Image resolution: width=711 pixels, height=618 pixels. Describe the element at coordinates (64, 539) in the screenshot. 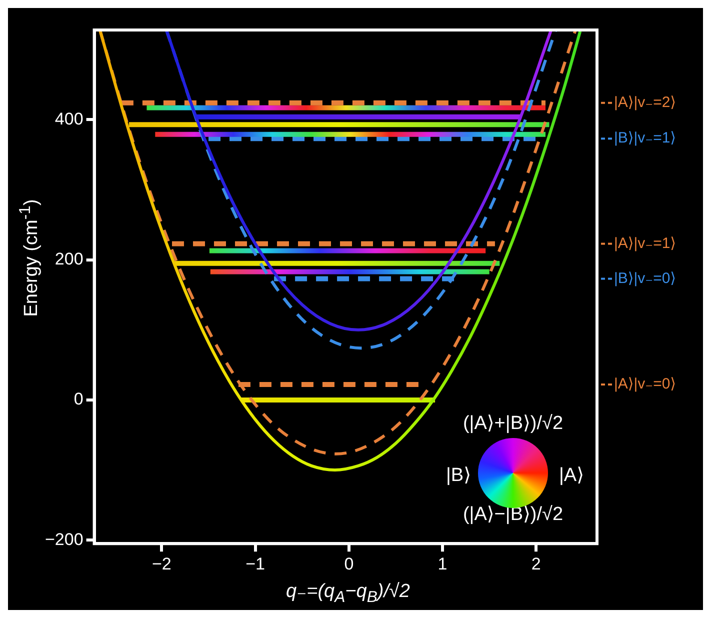

I see `y-tick-label: −200` at that location.